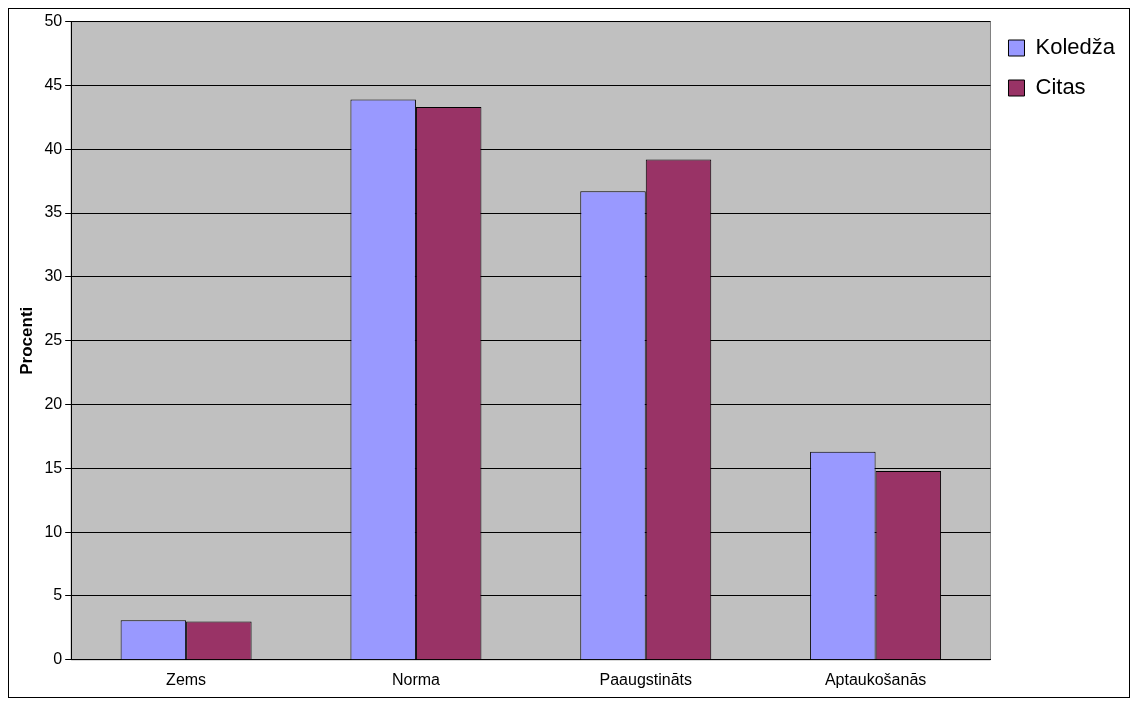 The width and height of the screenshot is (1139, 707). What do you see at coordinates (646, 679) in the screenshot?
I see `x-tick-label: Paaugstināts` at bounding box center [646, 679].